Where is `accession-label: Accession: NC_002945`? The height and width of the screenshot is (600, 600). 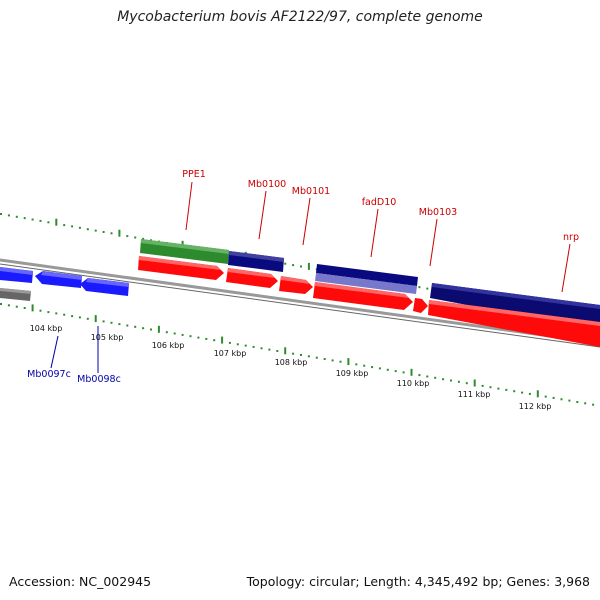 accession-label: Accession: NC_002945 is located at coordinates (80, 581).